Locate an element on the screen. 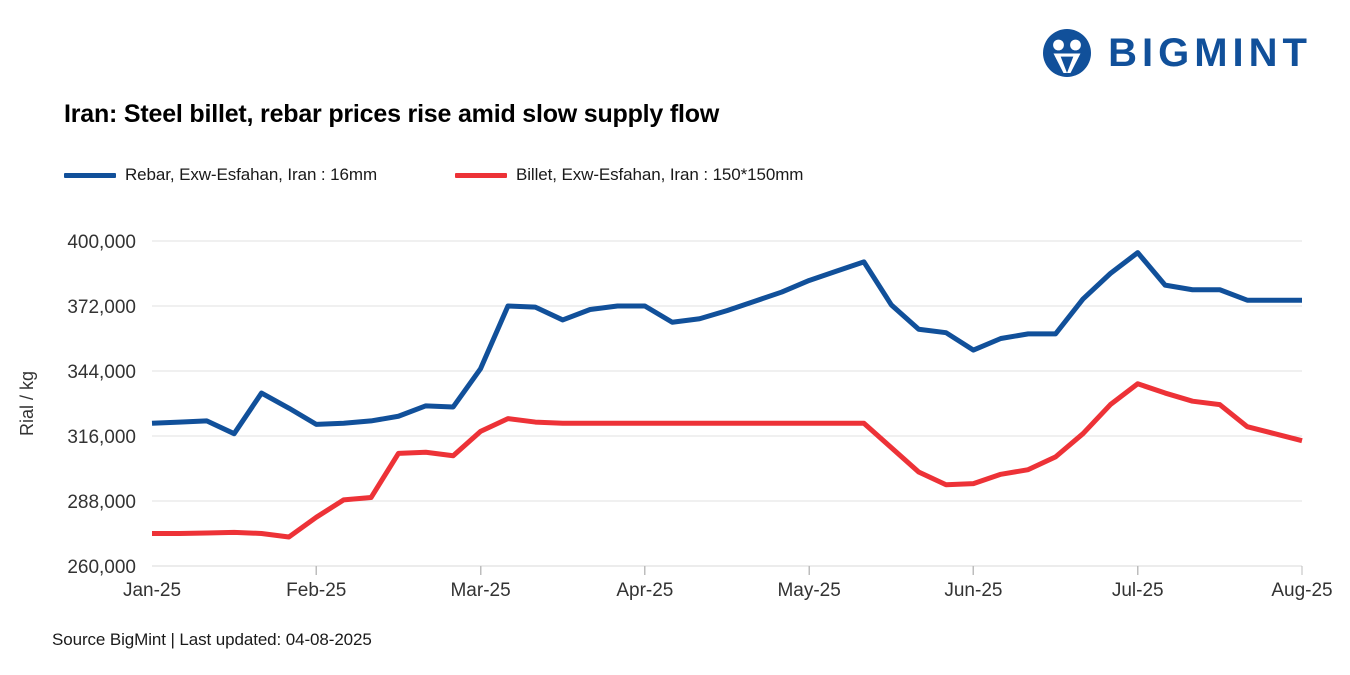 The width and height of the screenshot is (1350, 675). y-axis-tick-label: 288,000 is located at coordinates (101, 502).